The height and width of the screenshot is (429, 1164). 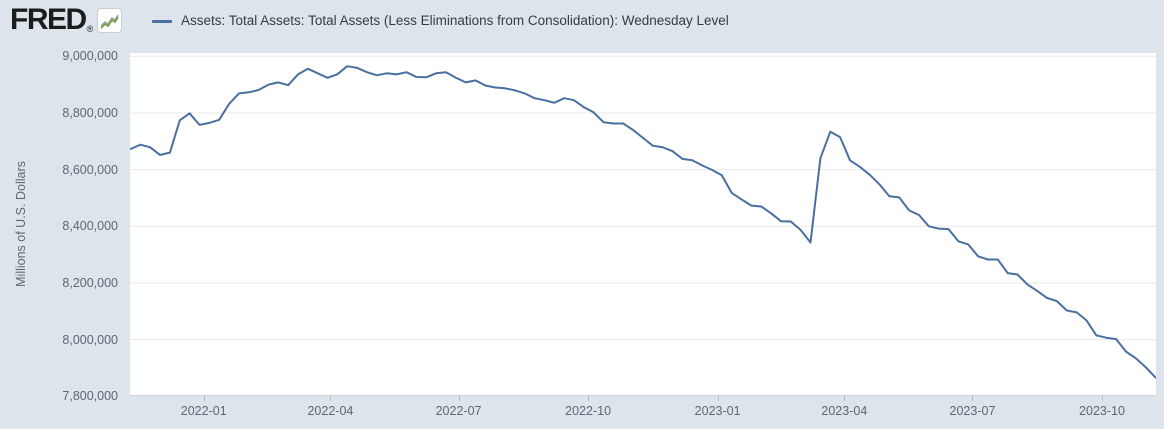 What do you see at coordinates (717, 411) in the screenshot?
I see `x-tick-label: 2023-01` at bounding box center [717, 411].